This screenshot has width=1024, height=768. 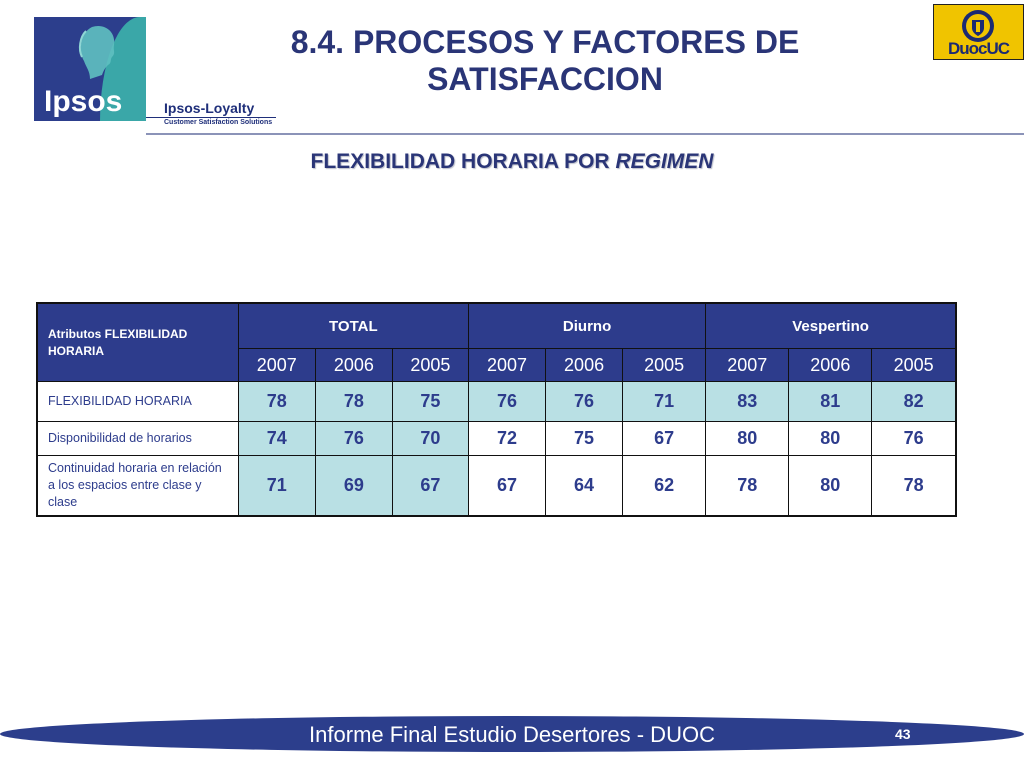 What do you see at coordinates (460, 161) in the screenshot?
I see `subtitle-prefix: FLEXIBILIDAD HORARIA POR` at bounding box center [460, 161].